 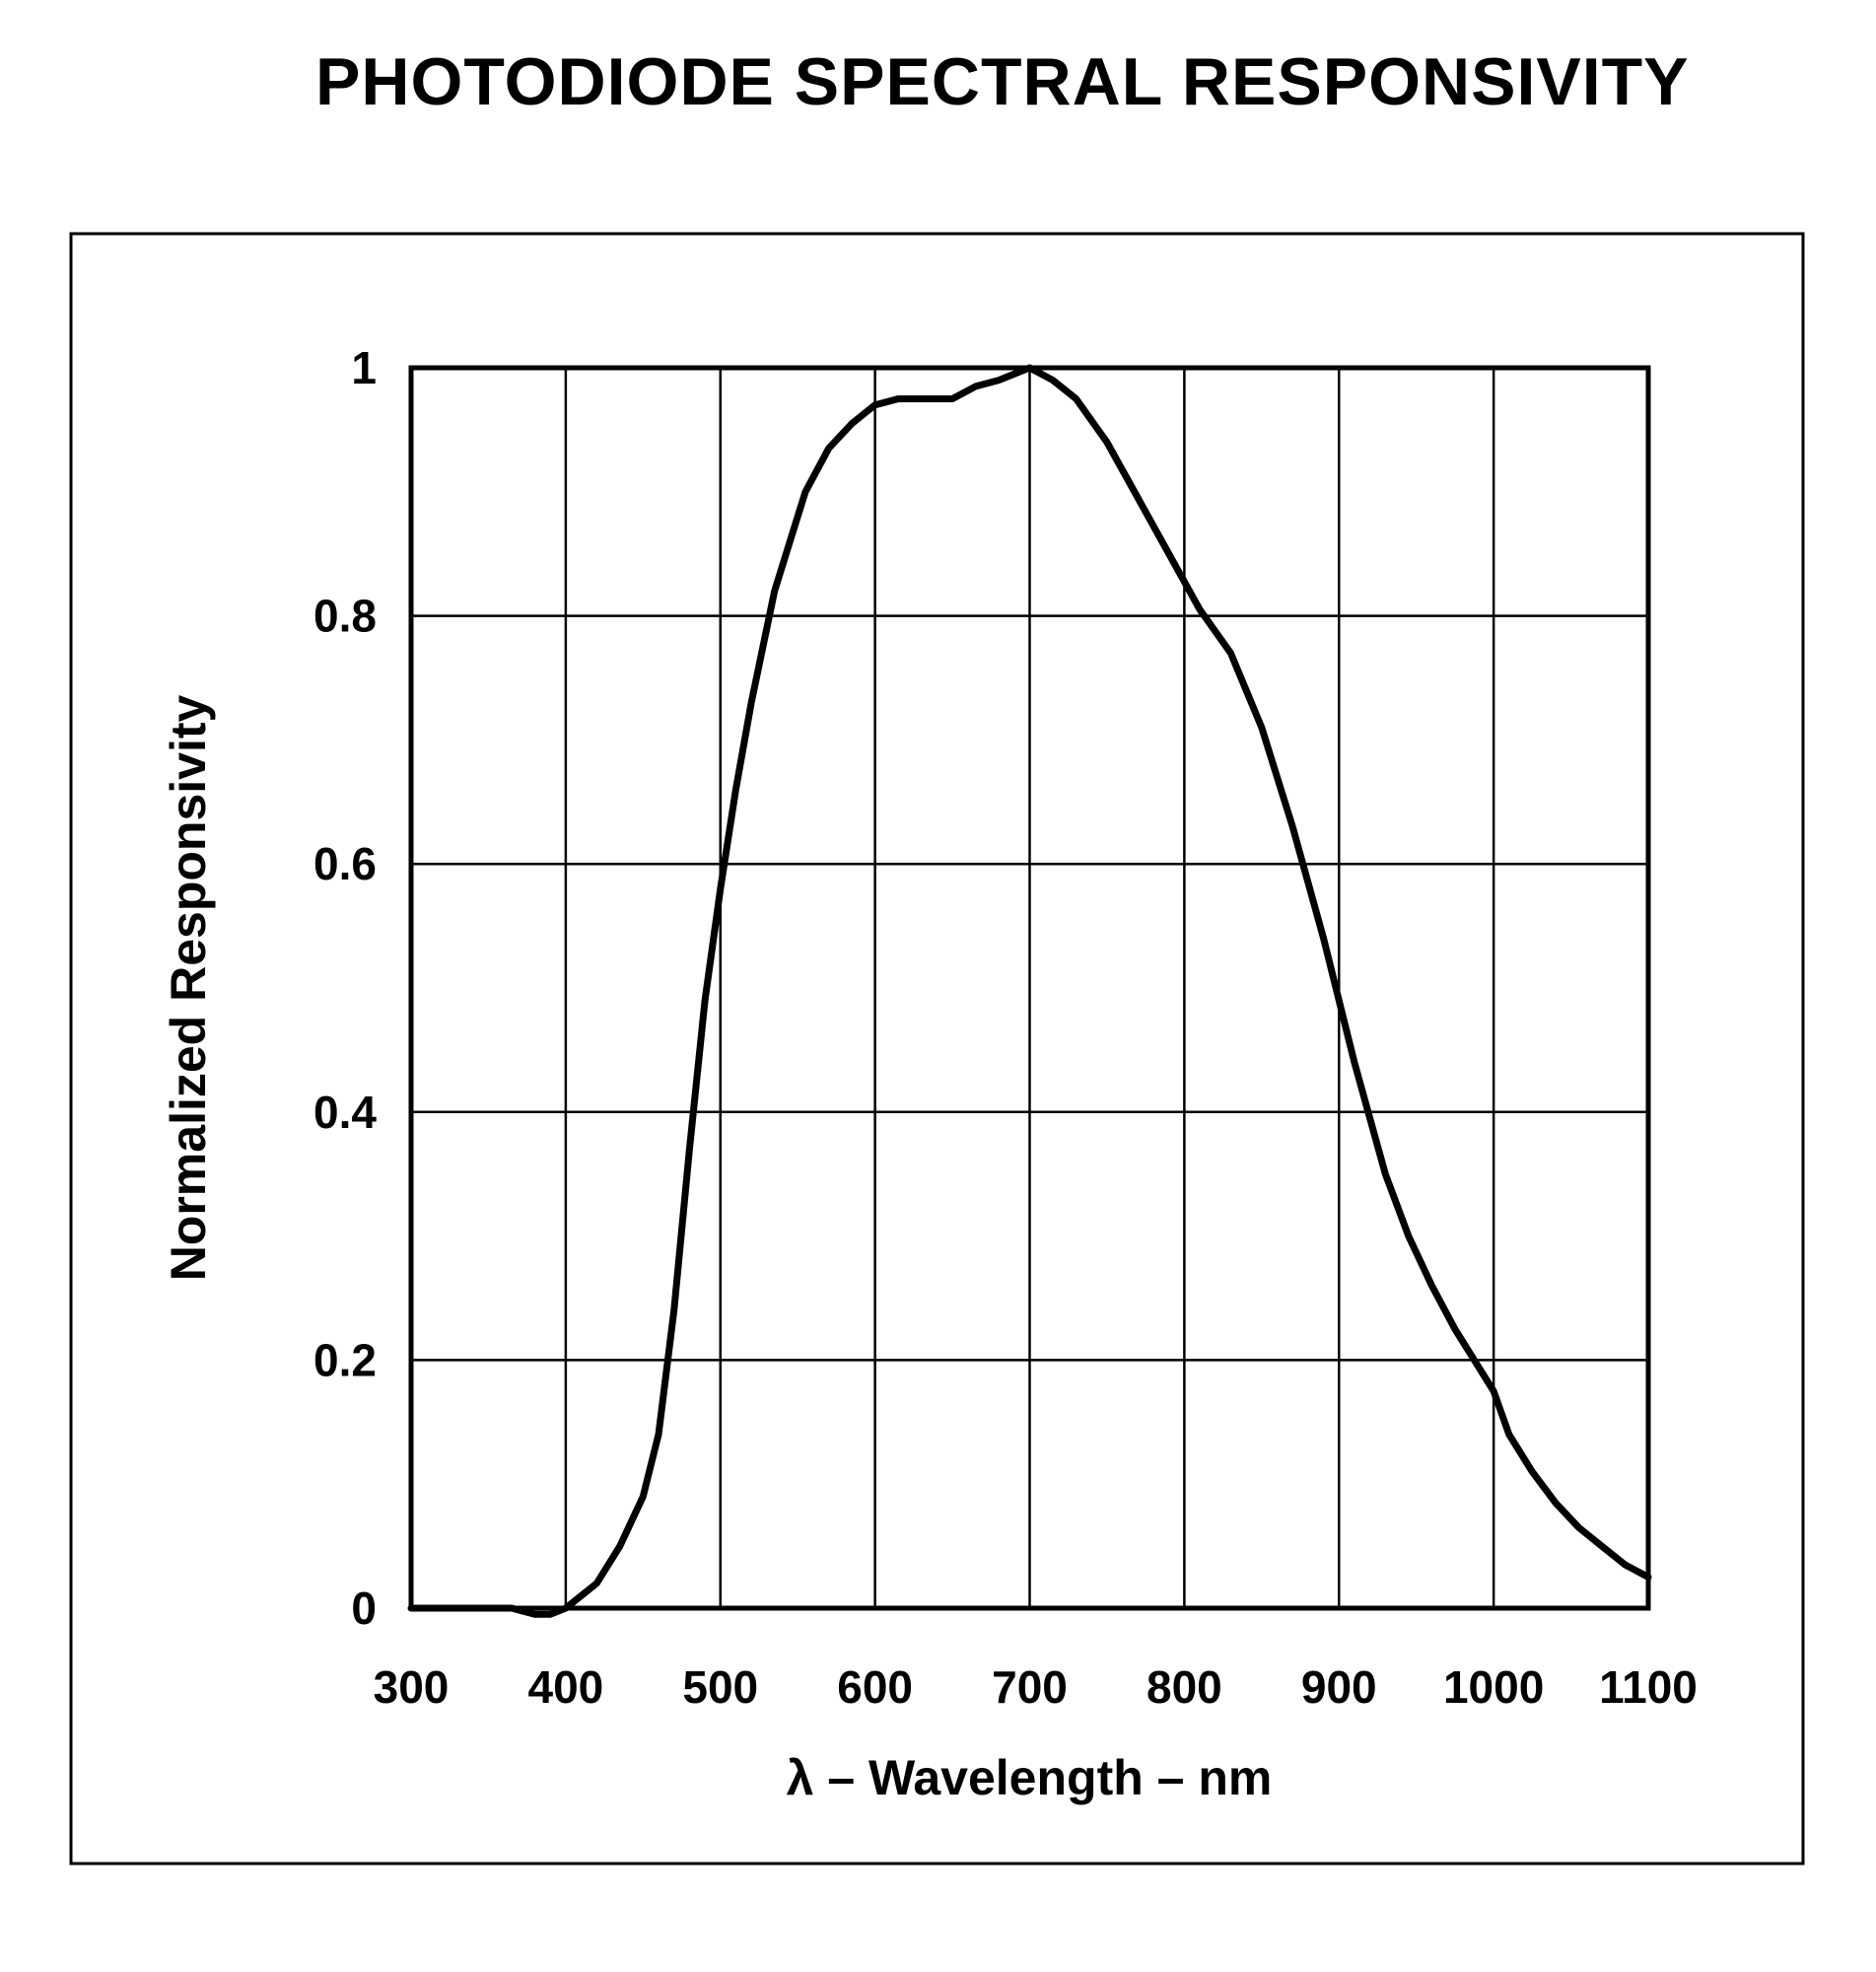 What do you see at coordinates (364, 1608) in the screenshot?
I see `y-tick-label-0: 0` at bounding box center [364, 1608].